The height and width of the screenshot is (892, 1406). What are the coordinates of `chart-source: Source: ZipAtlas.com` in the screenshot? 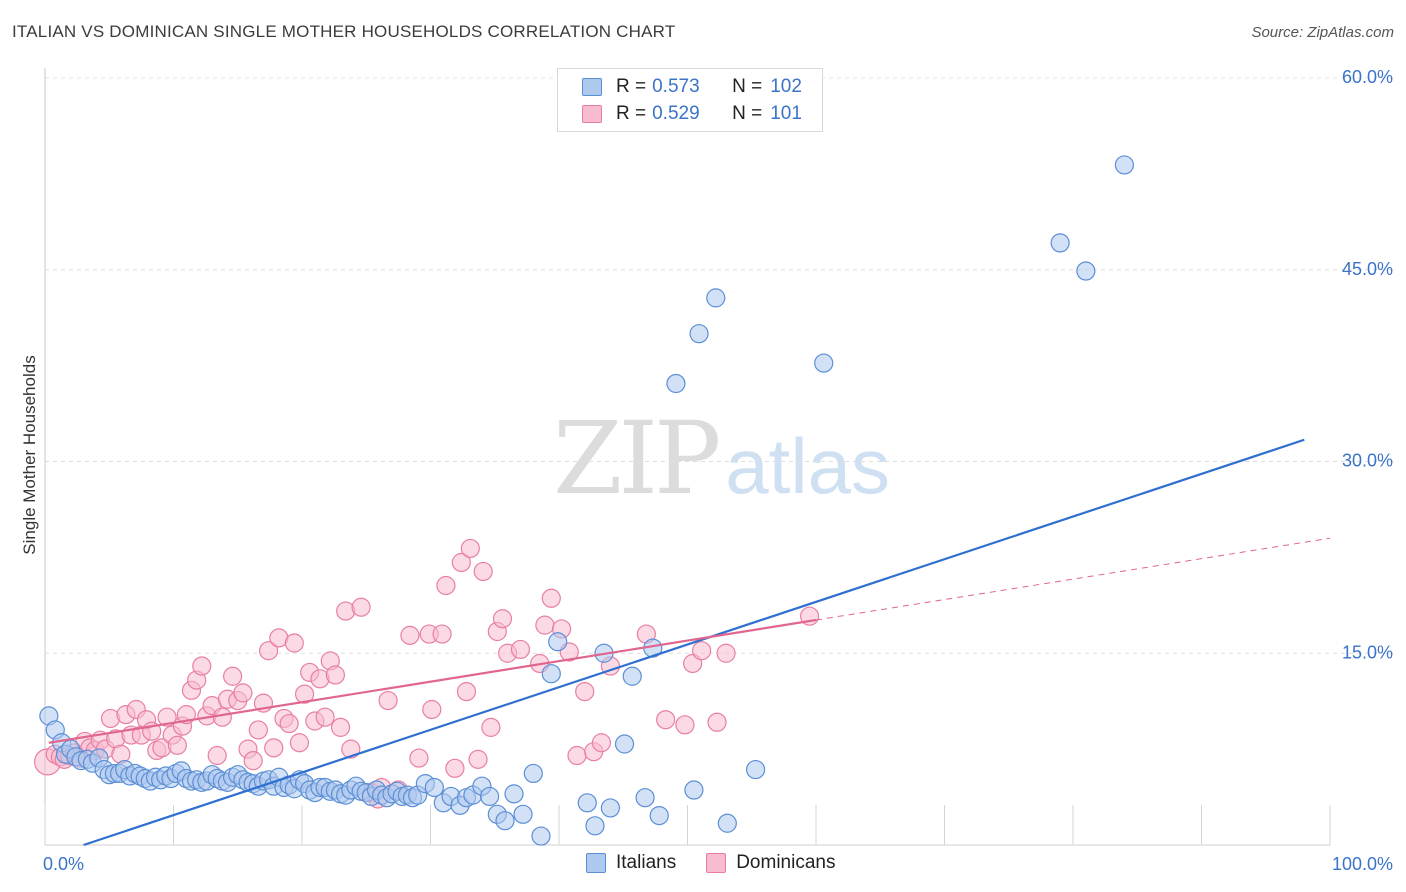 It's located at (1322, 32).